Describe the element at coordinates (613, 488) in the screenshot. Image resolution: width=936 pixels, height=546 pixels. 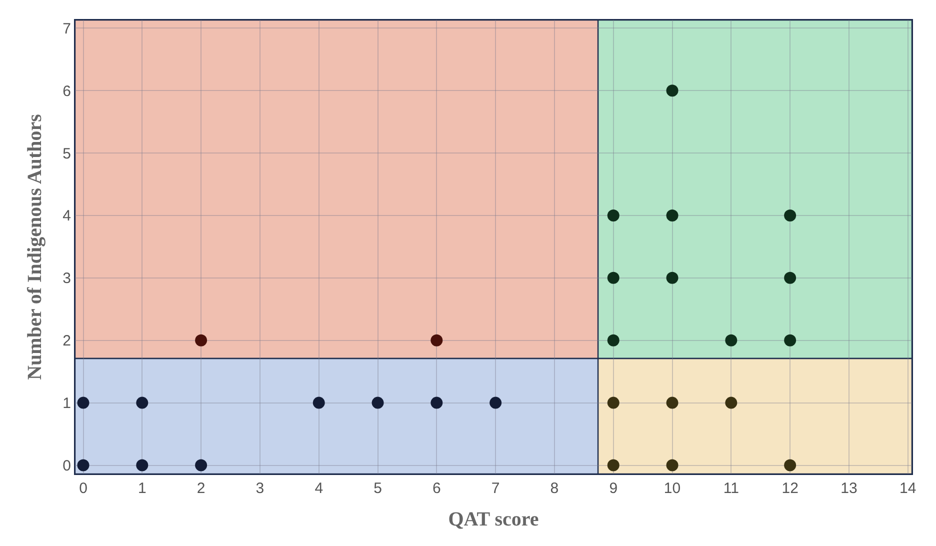
I see `x-tick-label: 9` at that location.